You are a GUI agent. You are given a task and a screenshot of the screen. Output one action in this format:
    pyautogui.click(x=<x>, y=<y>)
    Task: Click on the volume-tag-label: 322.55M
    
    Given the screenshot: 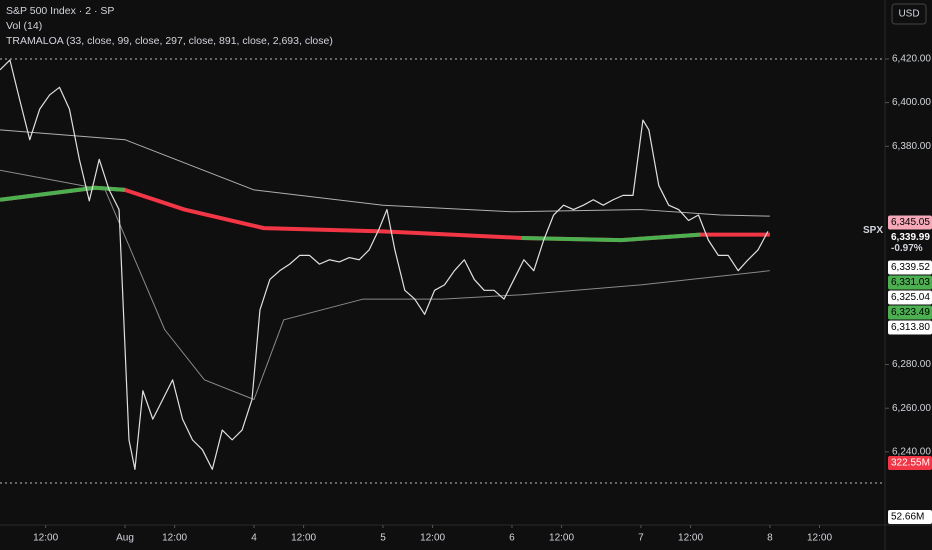 What is the action you would take?
    pyautogui.click(x=910, y=463)
    